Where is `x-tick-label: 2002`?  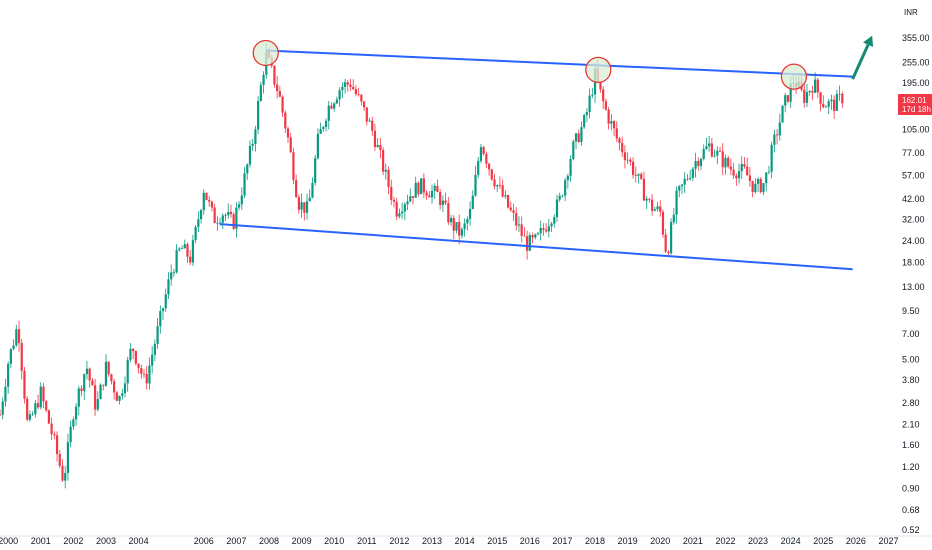
x-tick-label: 2002 is located at coordinates (73, 541).